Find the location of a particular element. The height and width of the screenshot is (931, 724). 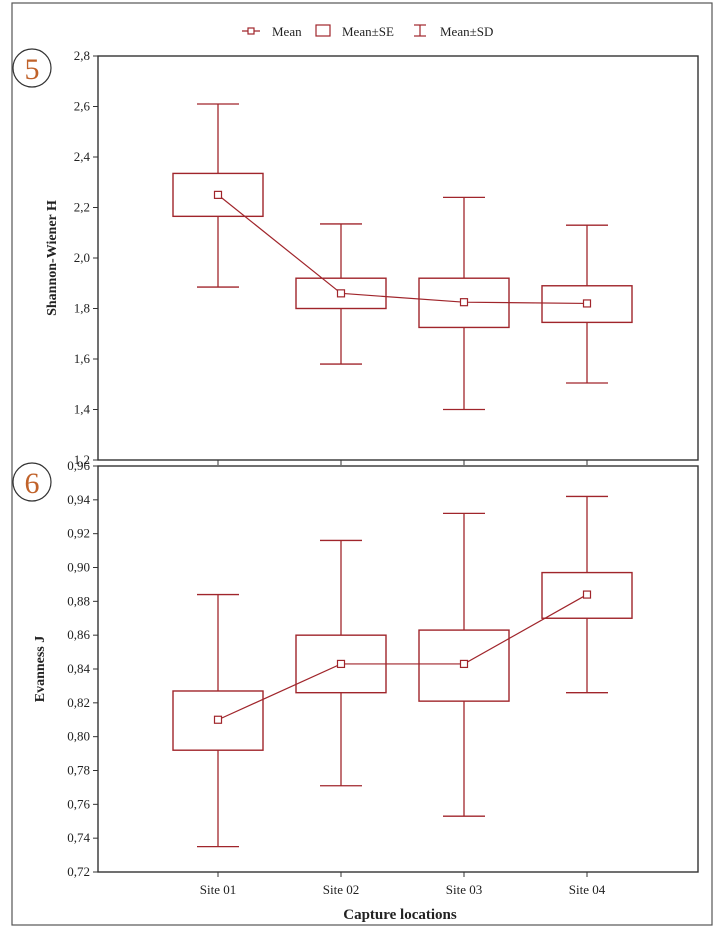

y-axis-title: Evanness J is located at coordinates (40, 669).